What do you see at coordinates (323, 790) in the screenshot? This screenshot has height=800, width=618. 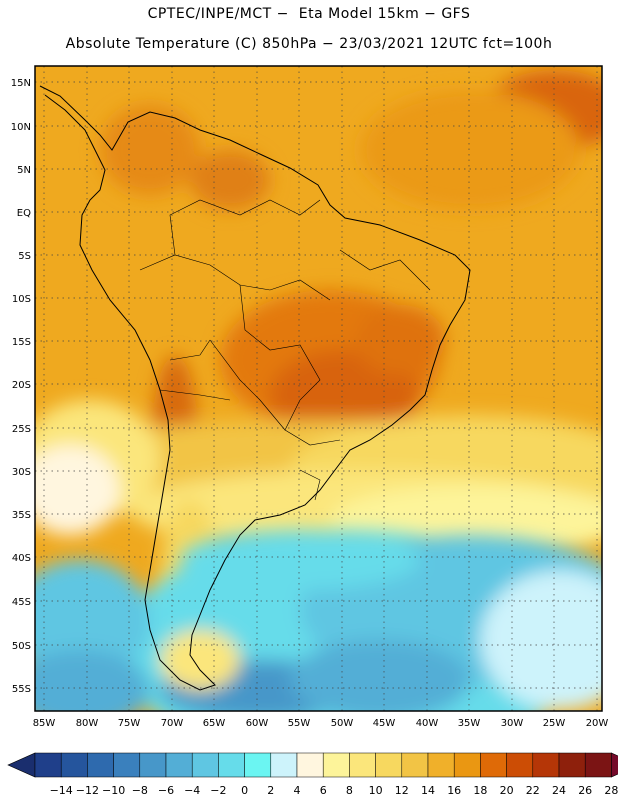 I see `colorbar-label: 6` at bounding box center [323, 790].